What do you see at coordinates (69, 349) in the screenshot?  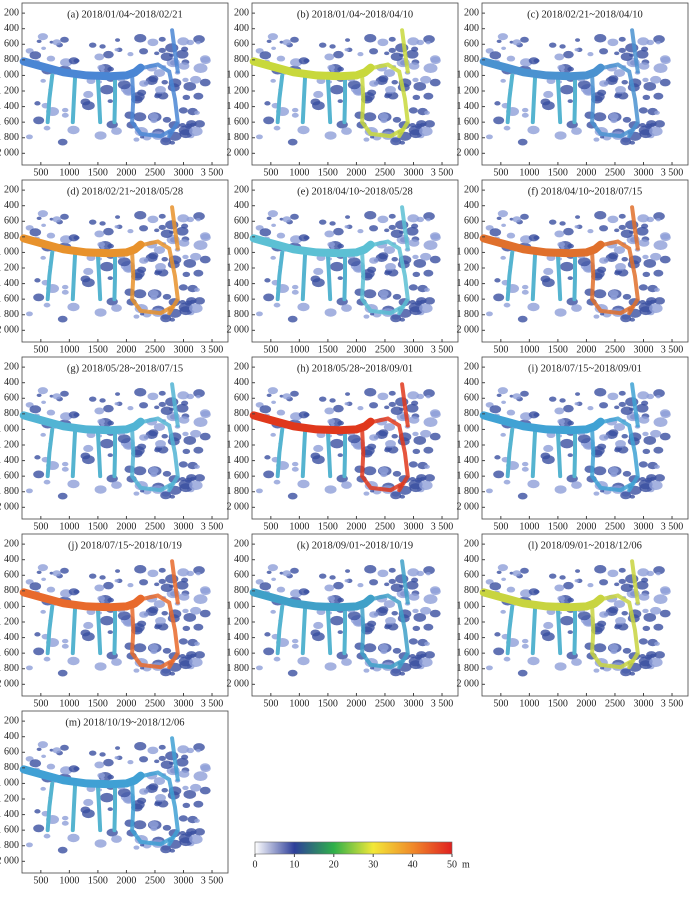 I see `x-tick-label: 1000` at bounding box center [69, 349].